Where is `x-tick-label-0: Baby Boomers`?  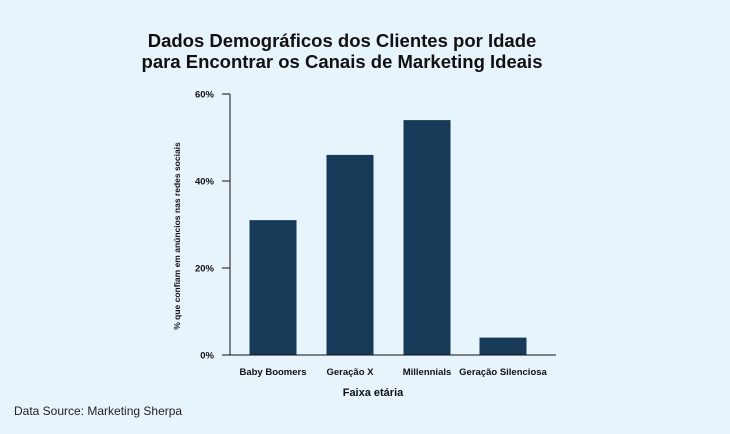
x-tick-label-0: Baby Boomers is located at coordinates (272, 372).